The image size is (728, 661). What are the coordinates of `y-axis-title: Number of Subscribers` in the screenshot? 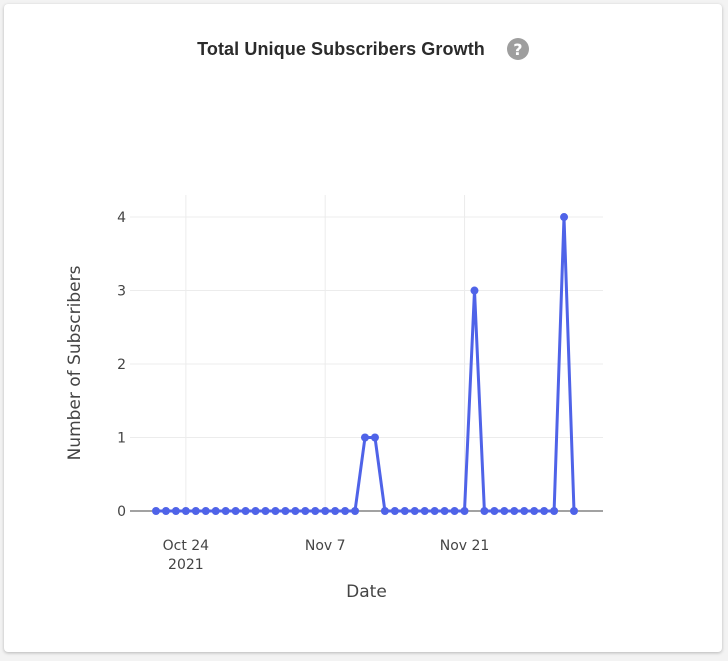 It's located at (75, 362).